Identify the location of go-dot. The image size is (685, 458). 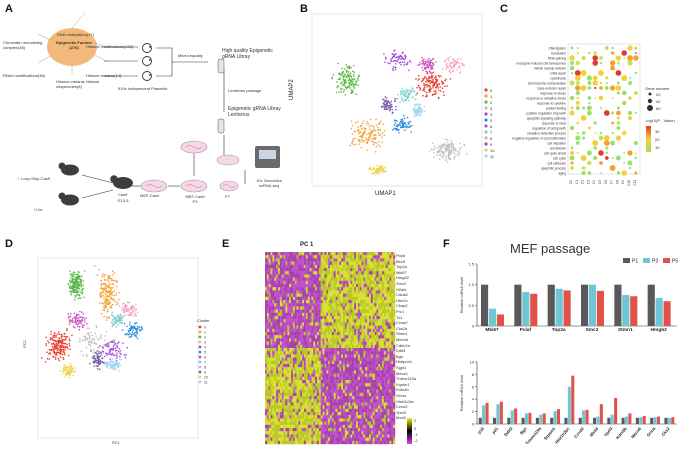
(589, 103).